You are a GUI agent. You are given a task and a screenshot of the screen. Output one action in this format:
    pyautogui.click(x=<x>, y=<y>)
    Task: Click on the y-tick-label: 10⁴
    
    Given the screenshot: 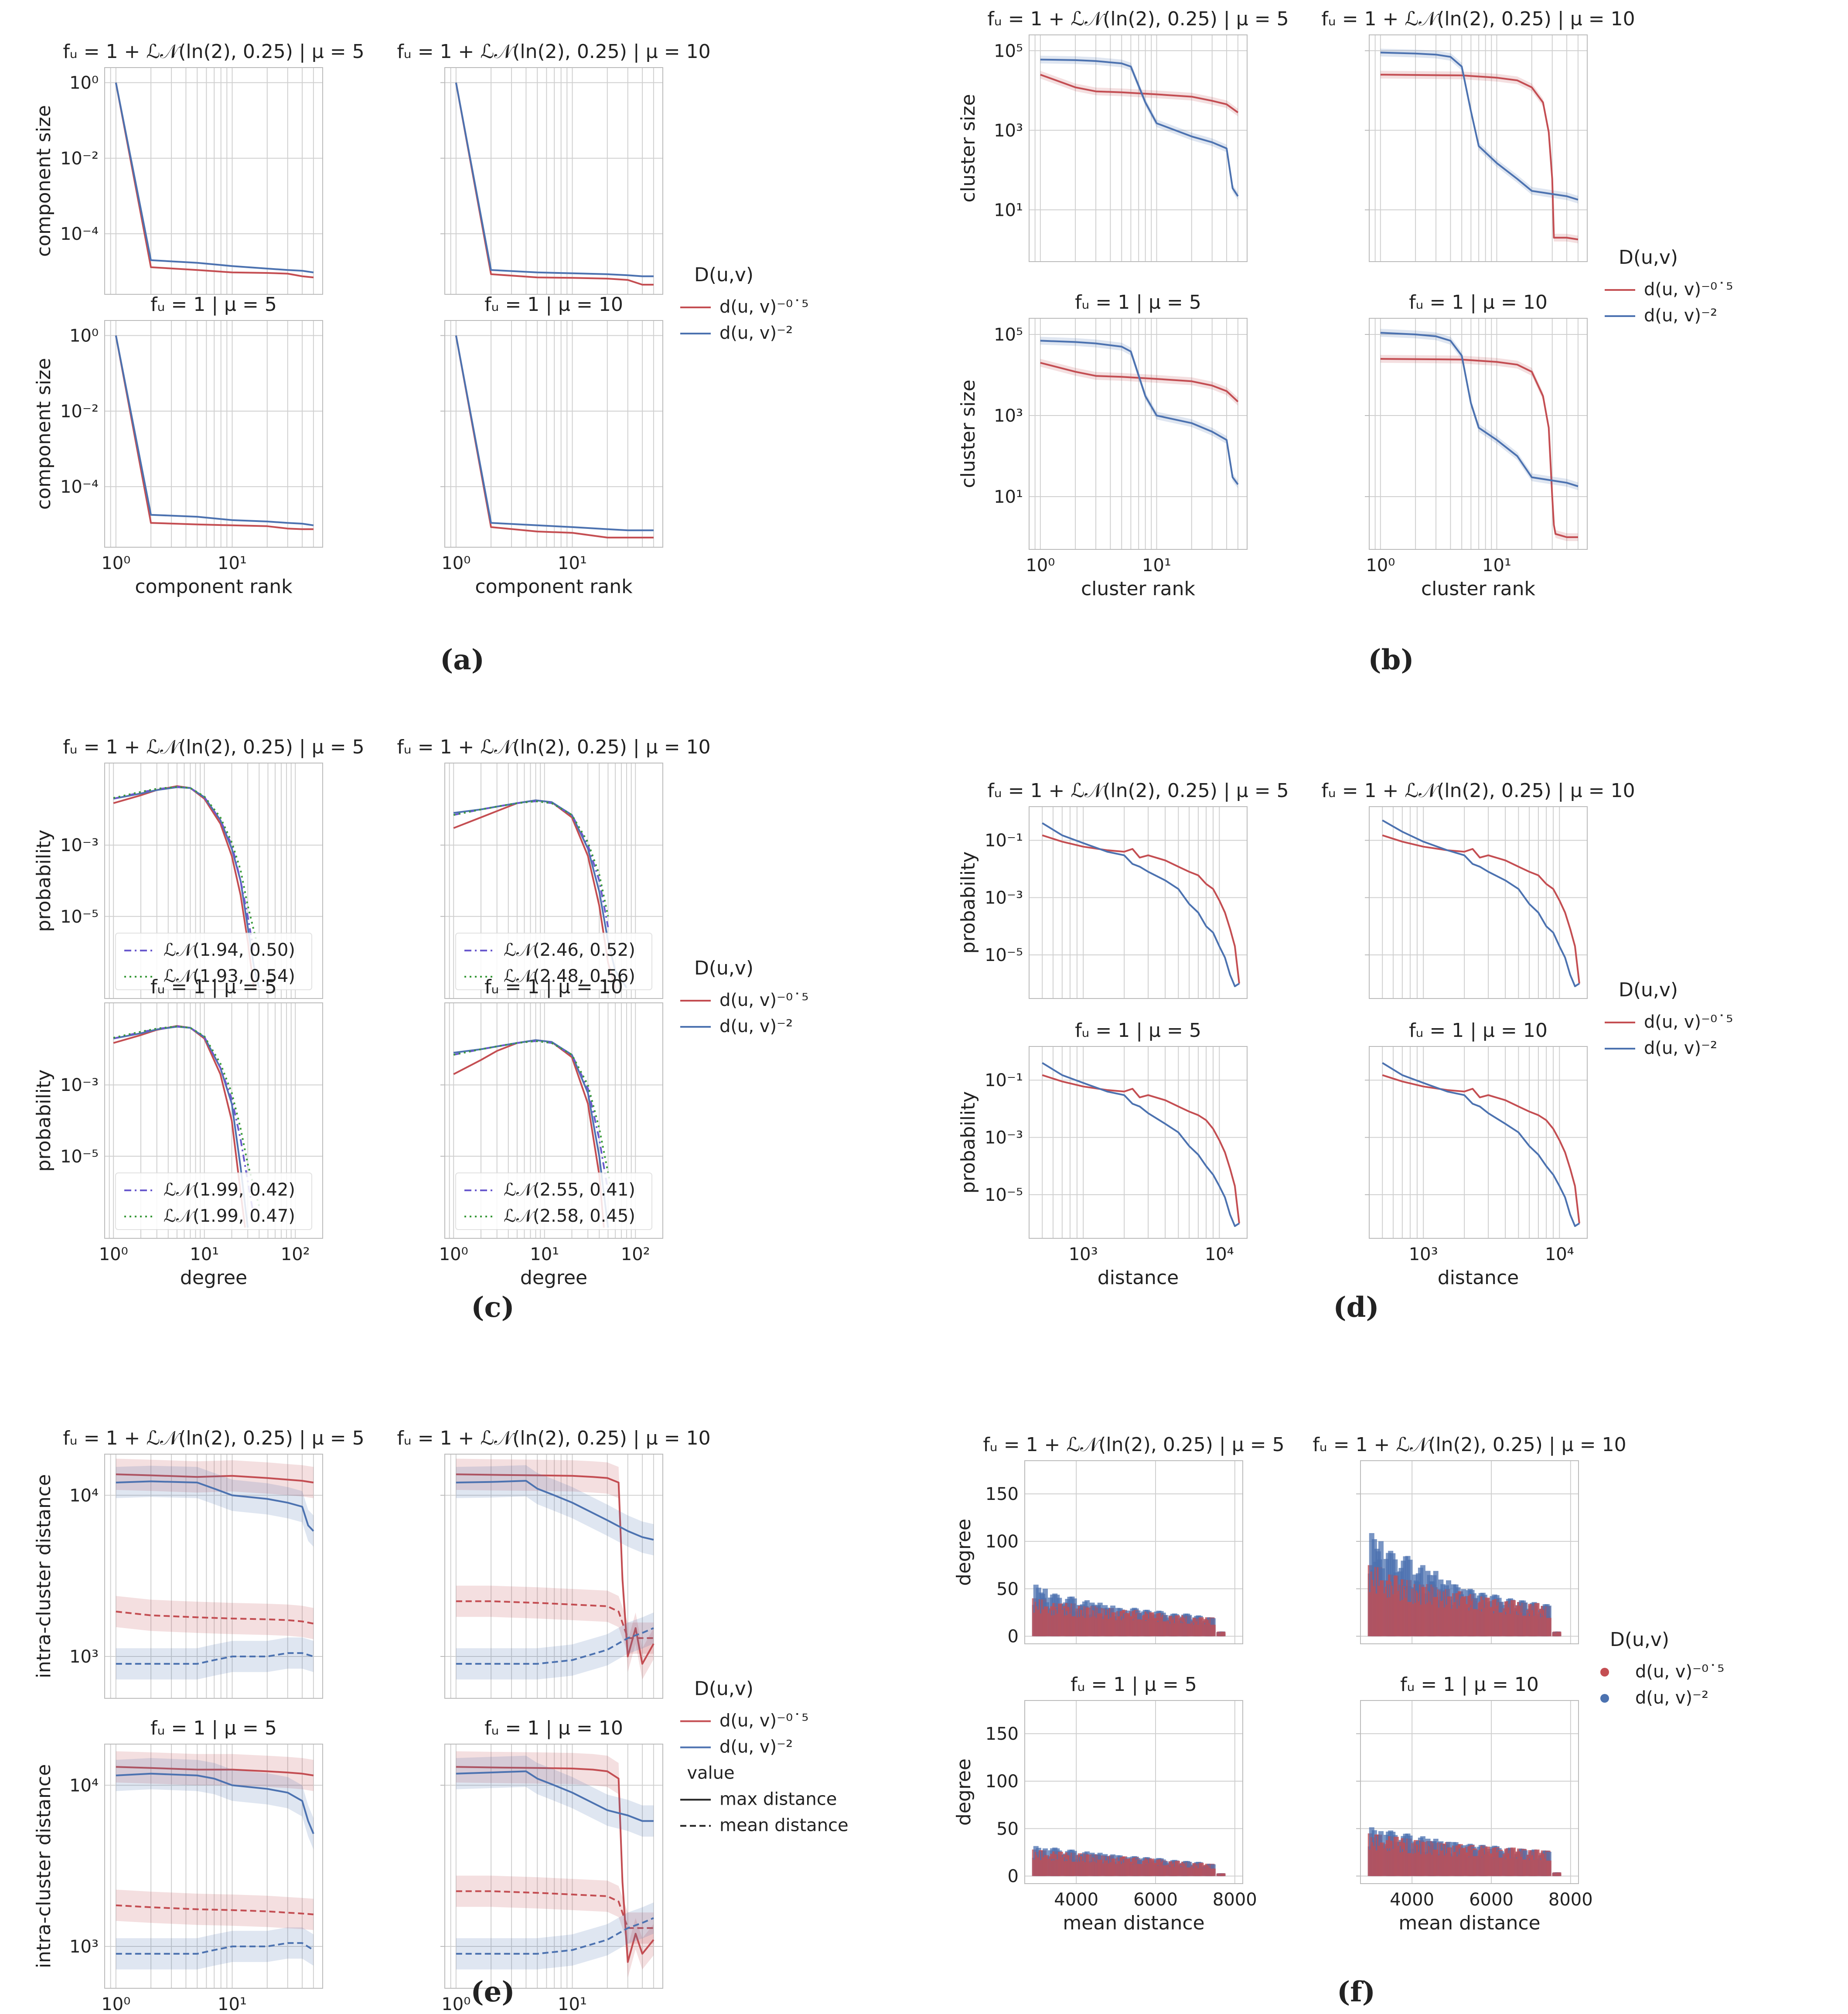 What is the action you would take?
    pyautogui.click(x=84, y=1785)
    